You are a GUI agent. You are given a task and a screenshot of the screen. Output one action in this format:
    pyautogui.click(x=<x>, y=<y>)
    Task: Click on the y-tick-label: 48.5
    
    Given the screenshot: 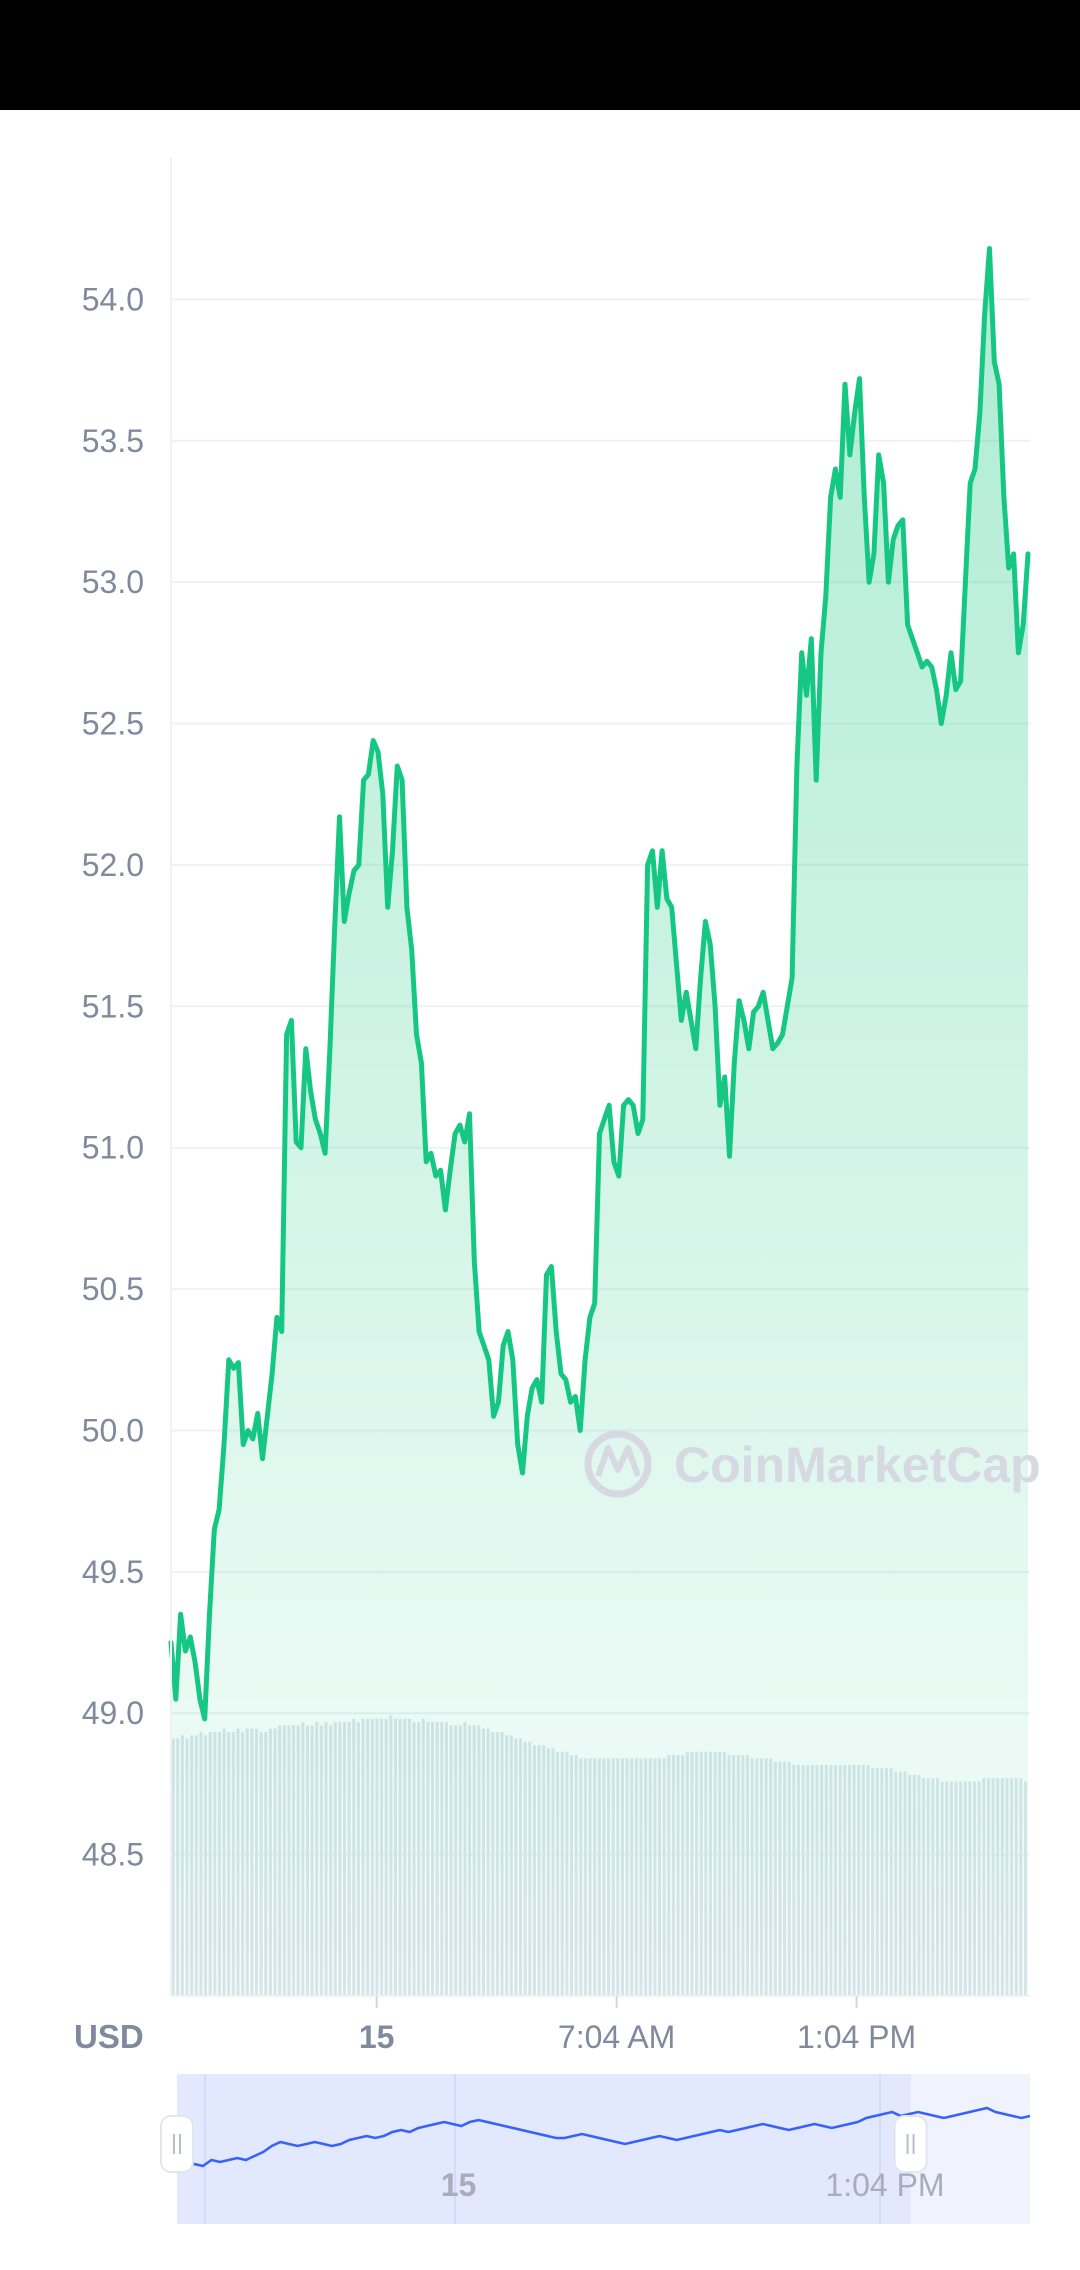 What is the action you would take?
    pyautogui.click(x=113, y=1855)
    